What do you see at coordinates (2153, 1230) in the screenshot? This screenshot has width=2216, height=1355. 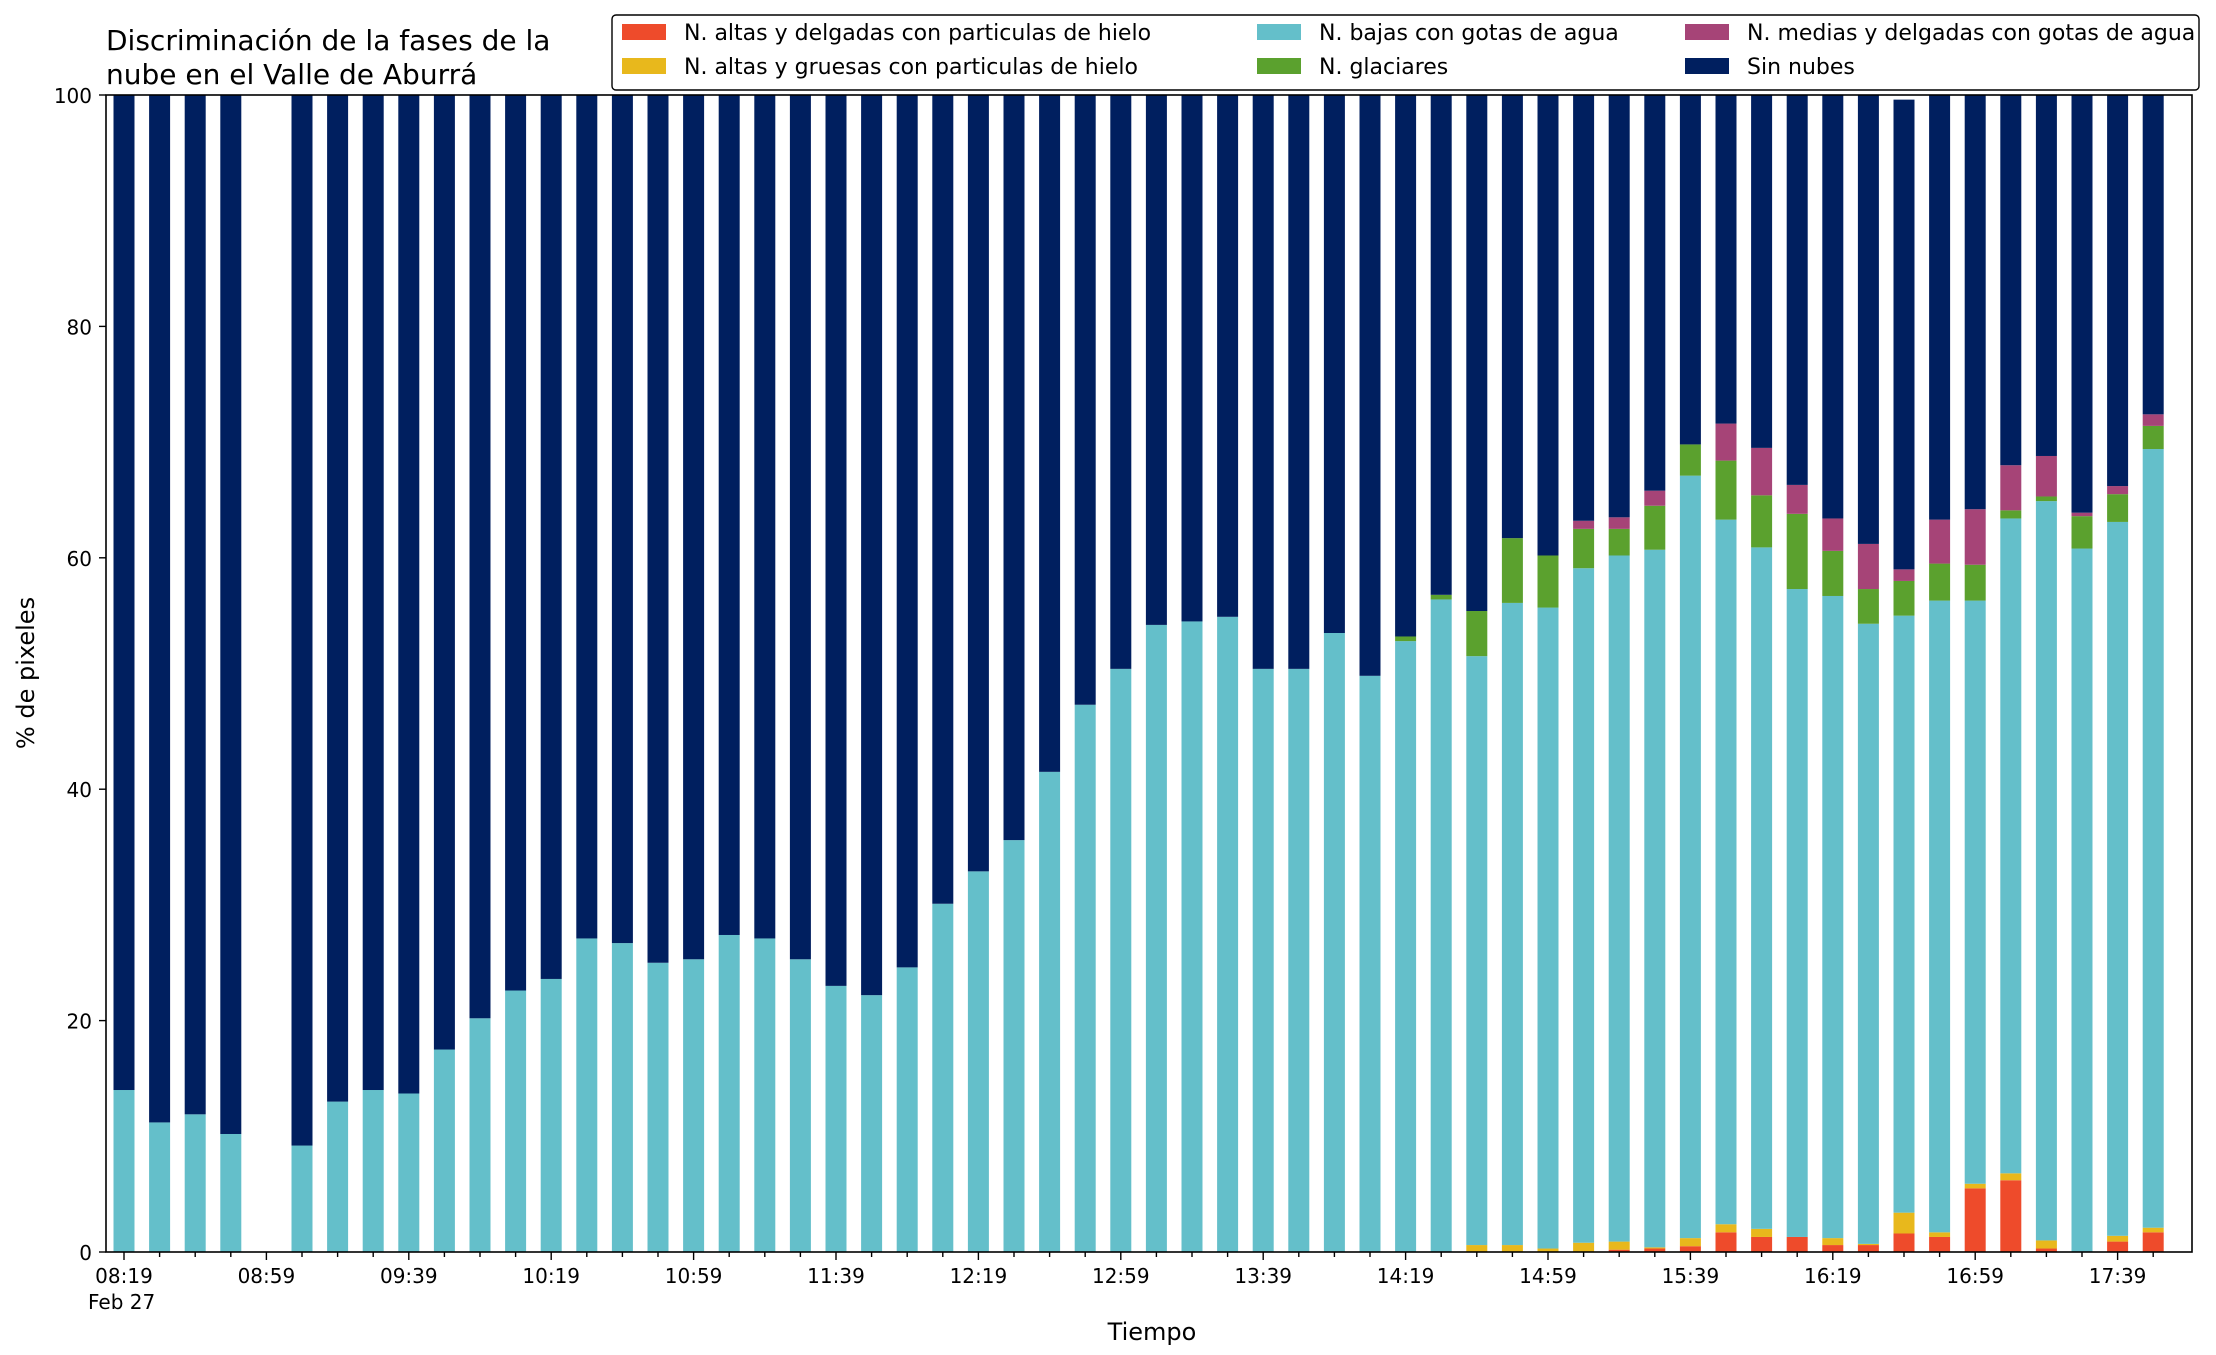 I see `bar-segment-s1-17:49` at bounding box center [2153, 1230].